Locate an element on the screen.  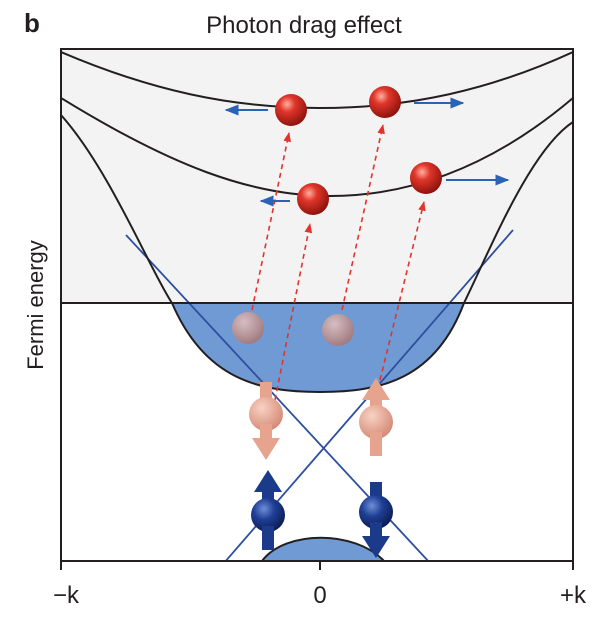
drift-arrows is located at coordinates (367, 152).